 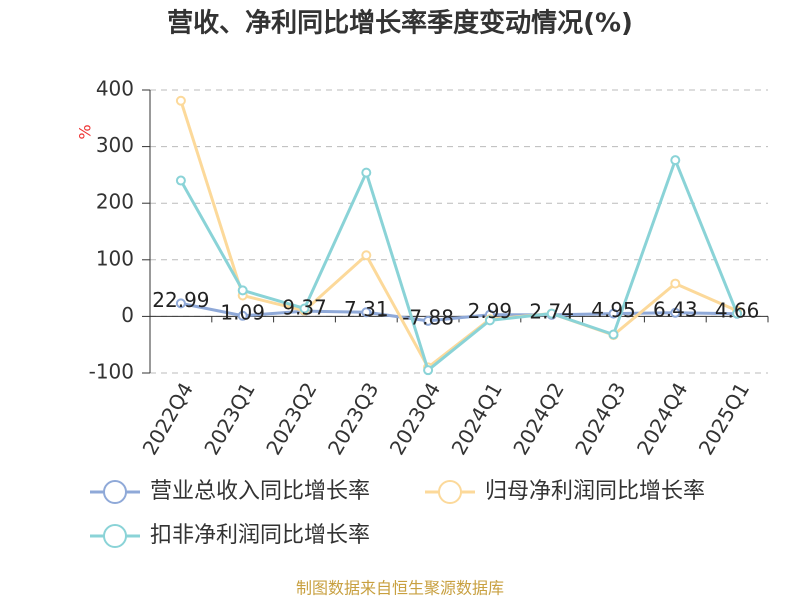 I want to click on data-label: 1.09, so click(x=242, y=312).